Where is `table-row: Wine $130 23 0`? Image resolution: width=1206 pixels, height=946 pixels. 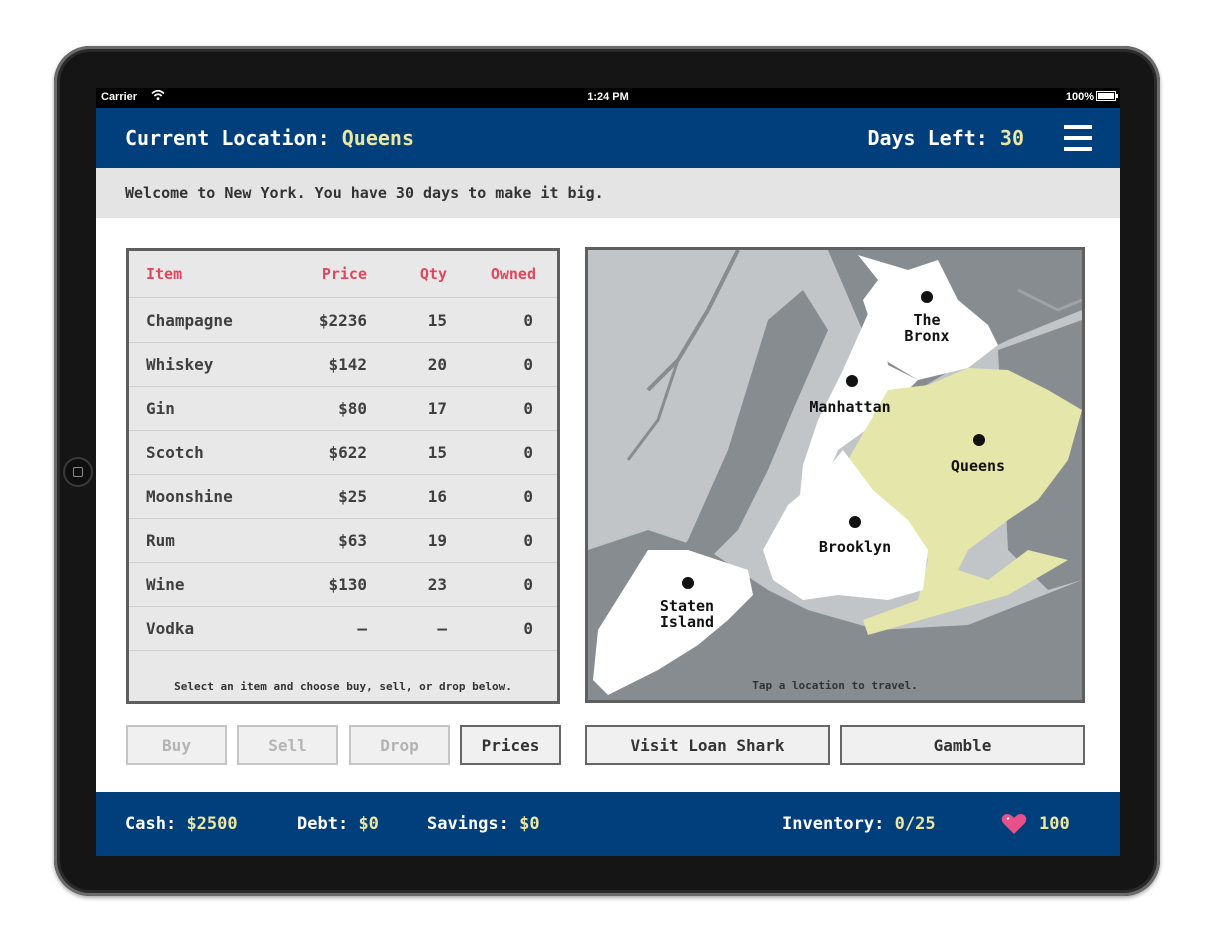 table-row: Wine $130 23 0 is located at coordinates (343, 584).